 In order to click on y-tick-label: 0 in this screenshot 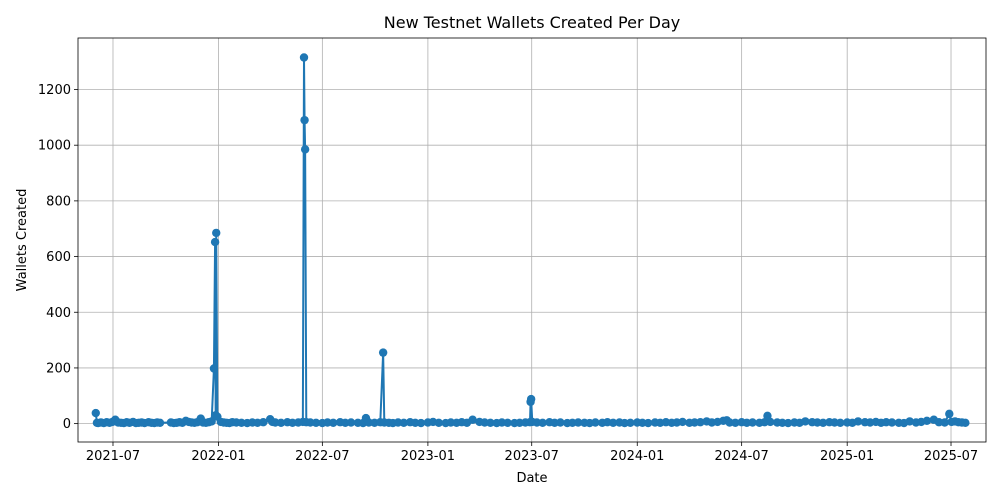, I will do `click(67, 424)`.